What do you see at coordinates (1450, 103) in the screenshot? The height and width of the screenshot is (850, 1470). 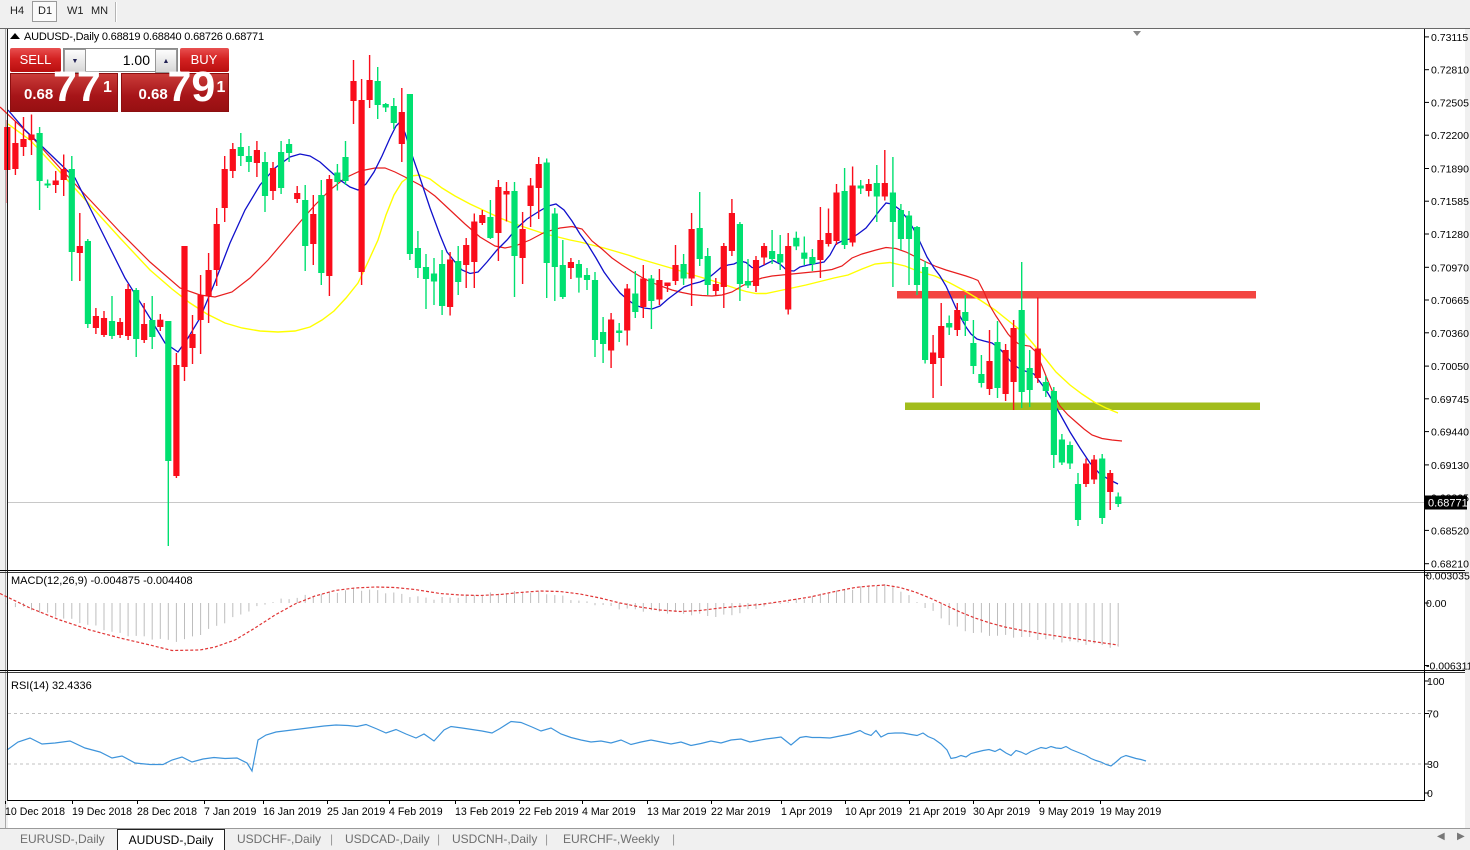 I see `svg-text: 0.72505` at bounding box center [1450, 103].